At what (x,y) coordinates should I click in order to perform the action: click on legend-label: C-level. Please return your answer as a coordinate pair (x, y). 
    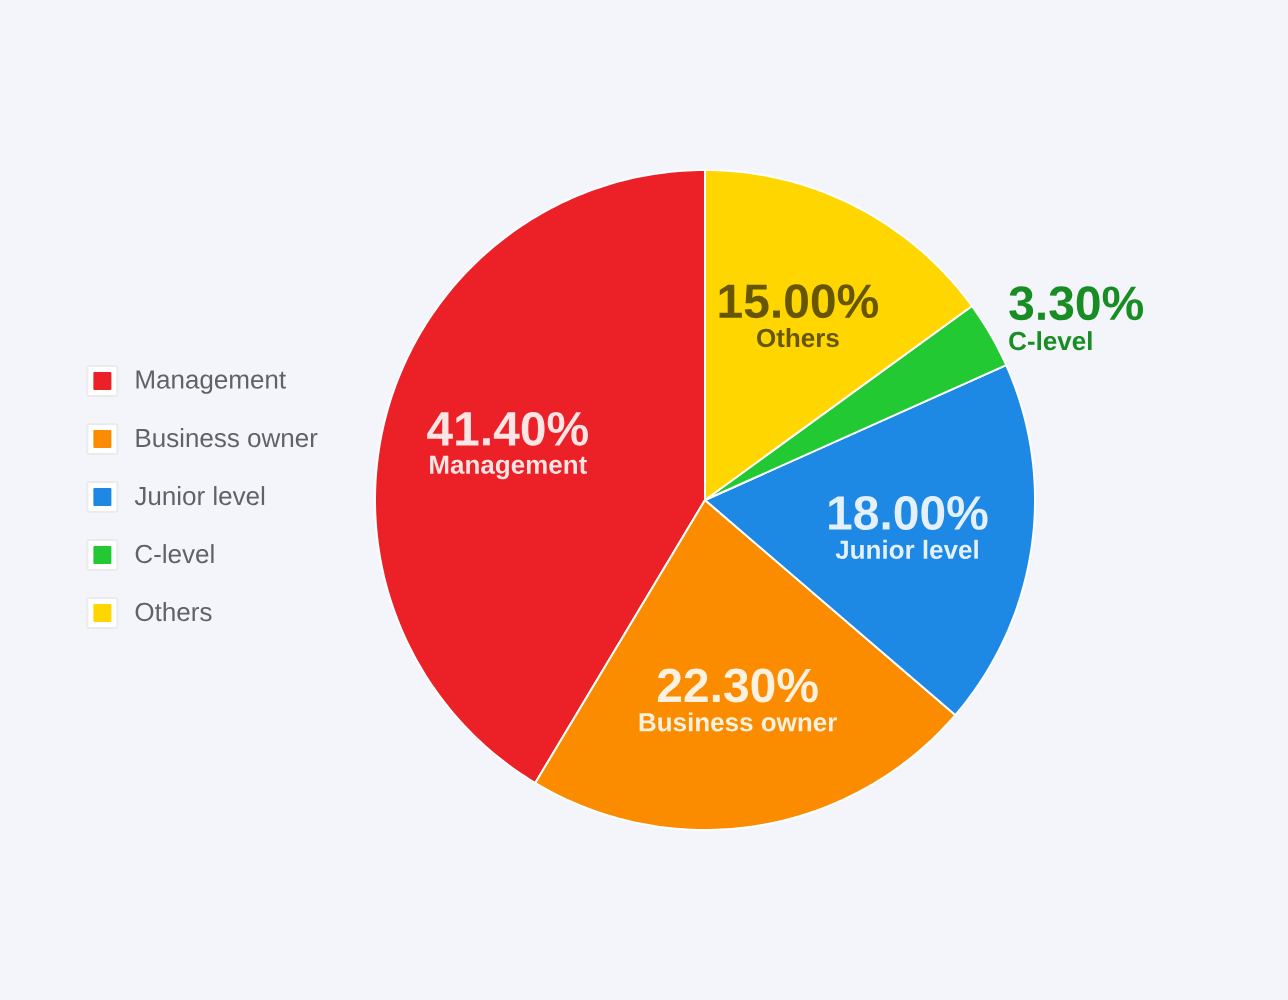
    Looking at the image, I should click on (174, 554).